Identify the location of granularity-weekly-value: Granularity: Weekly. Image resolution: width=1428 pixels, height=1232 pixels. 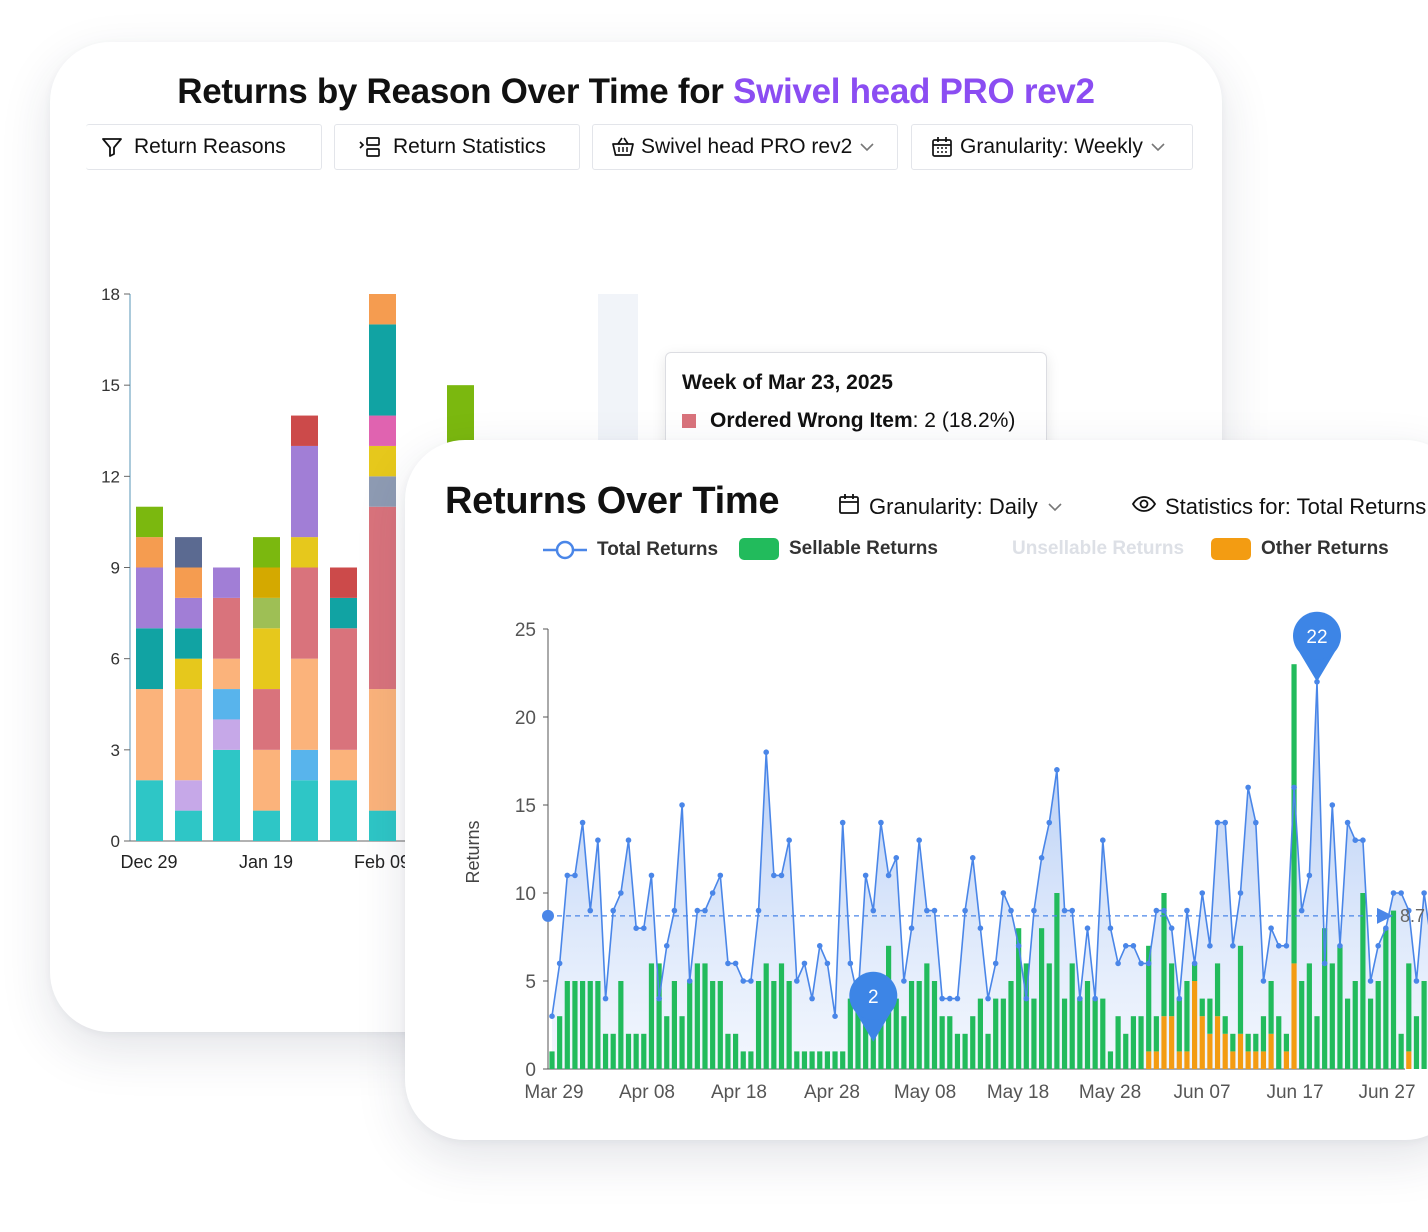
(1051, 146).